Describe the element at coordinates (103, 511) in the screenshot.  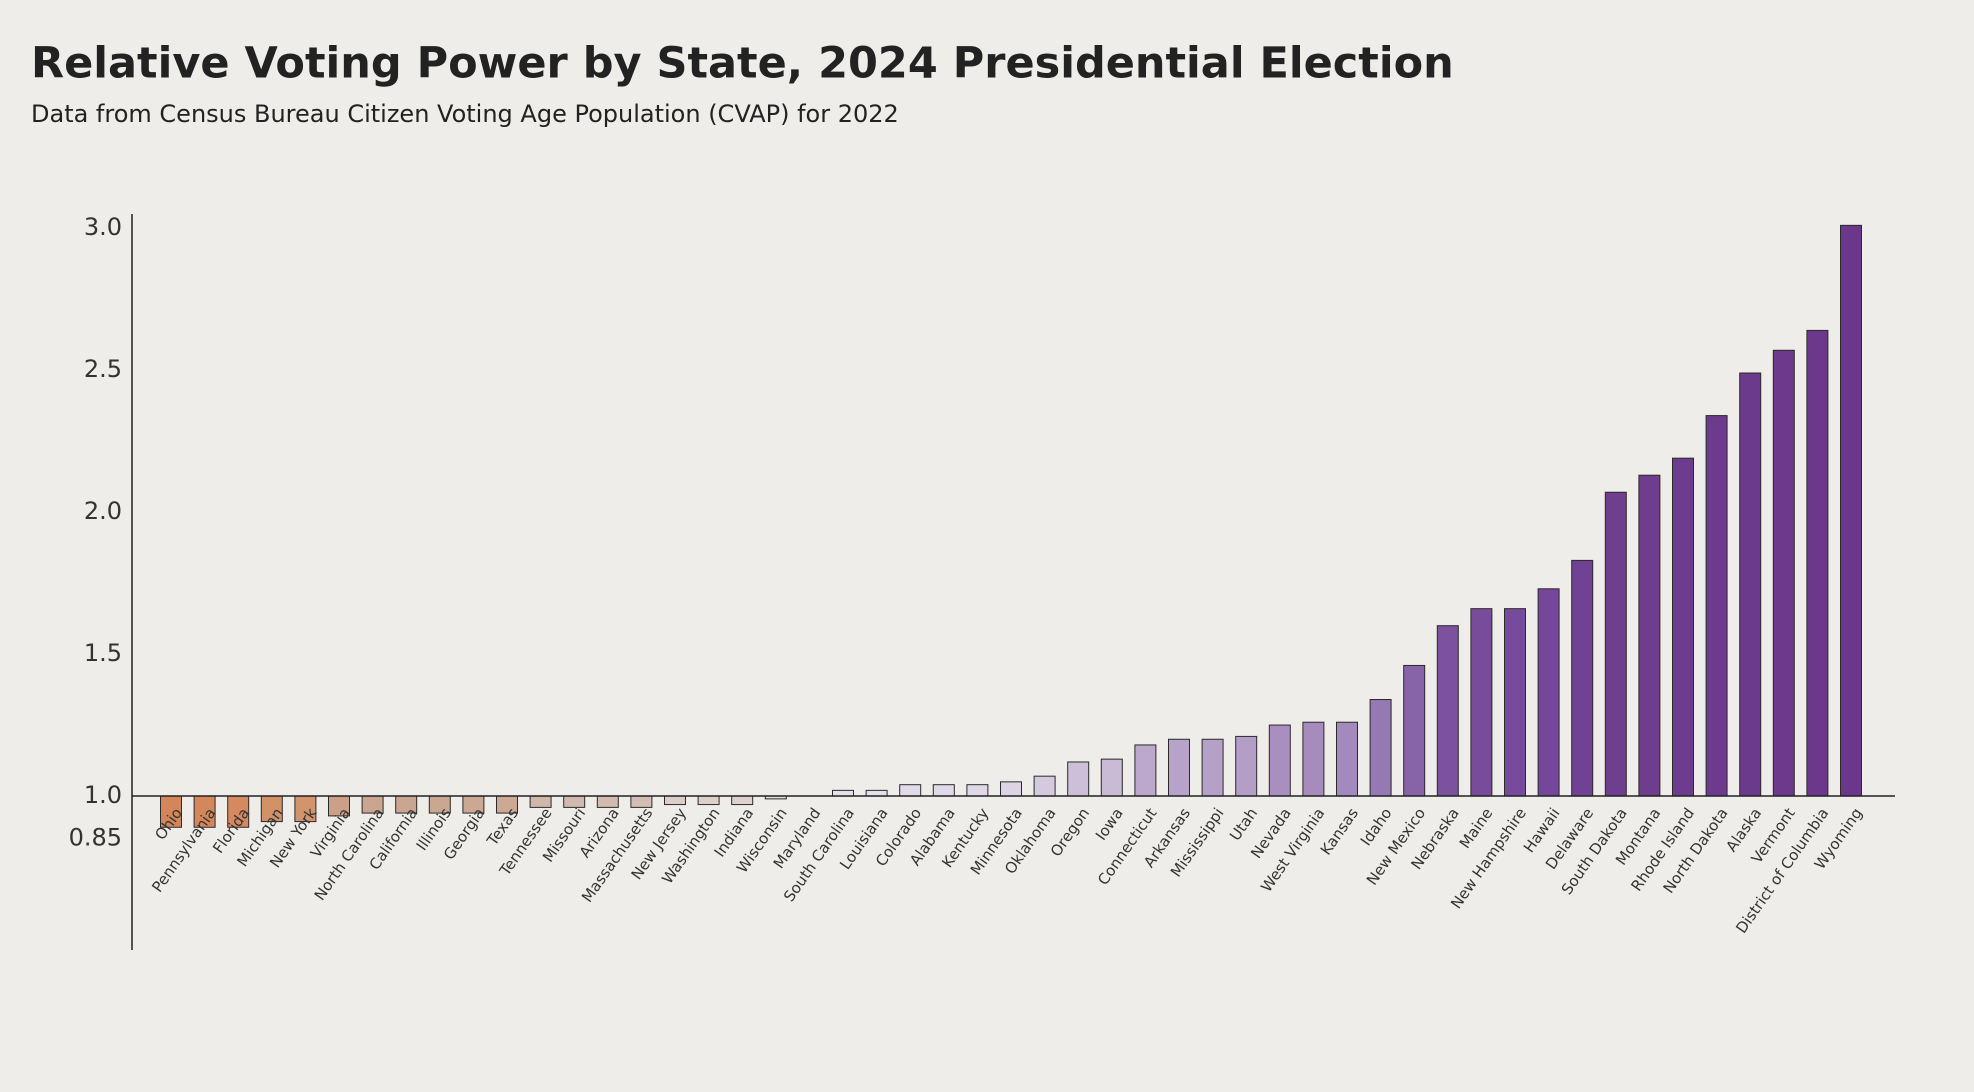
I see `y-tick-label: 2.0` at that location.